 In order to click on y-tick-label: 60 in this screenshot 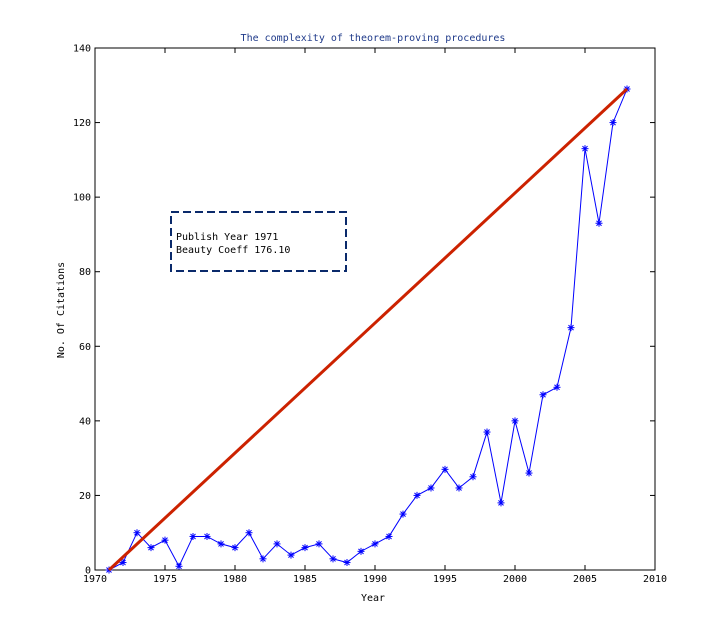, I will do `click(85, 347)`.